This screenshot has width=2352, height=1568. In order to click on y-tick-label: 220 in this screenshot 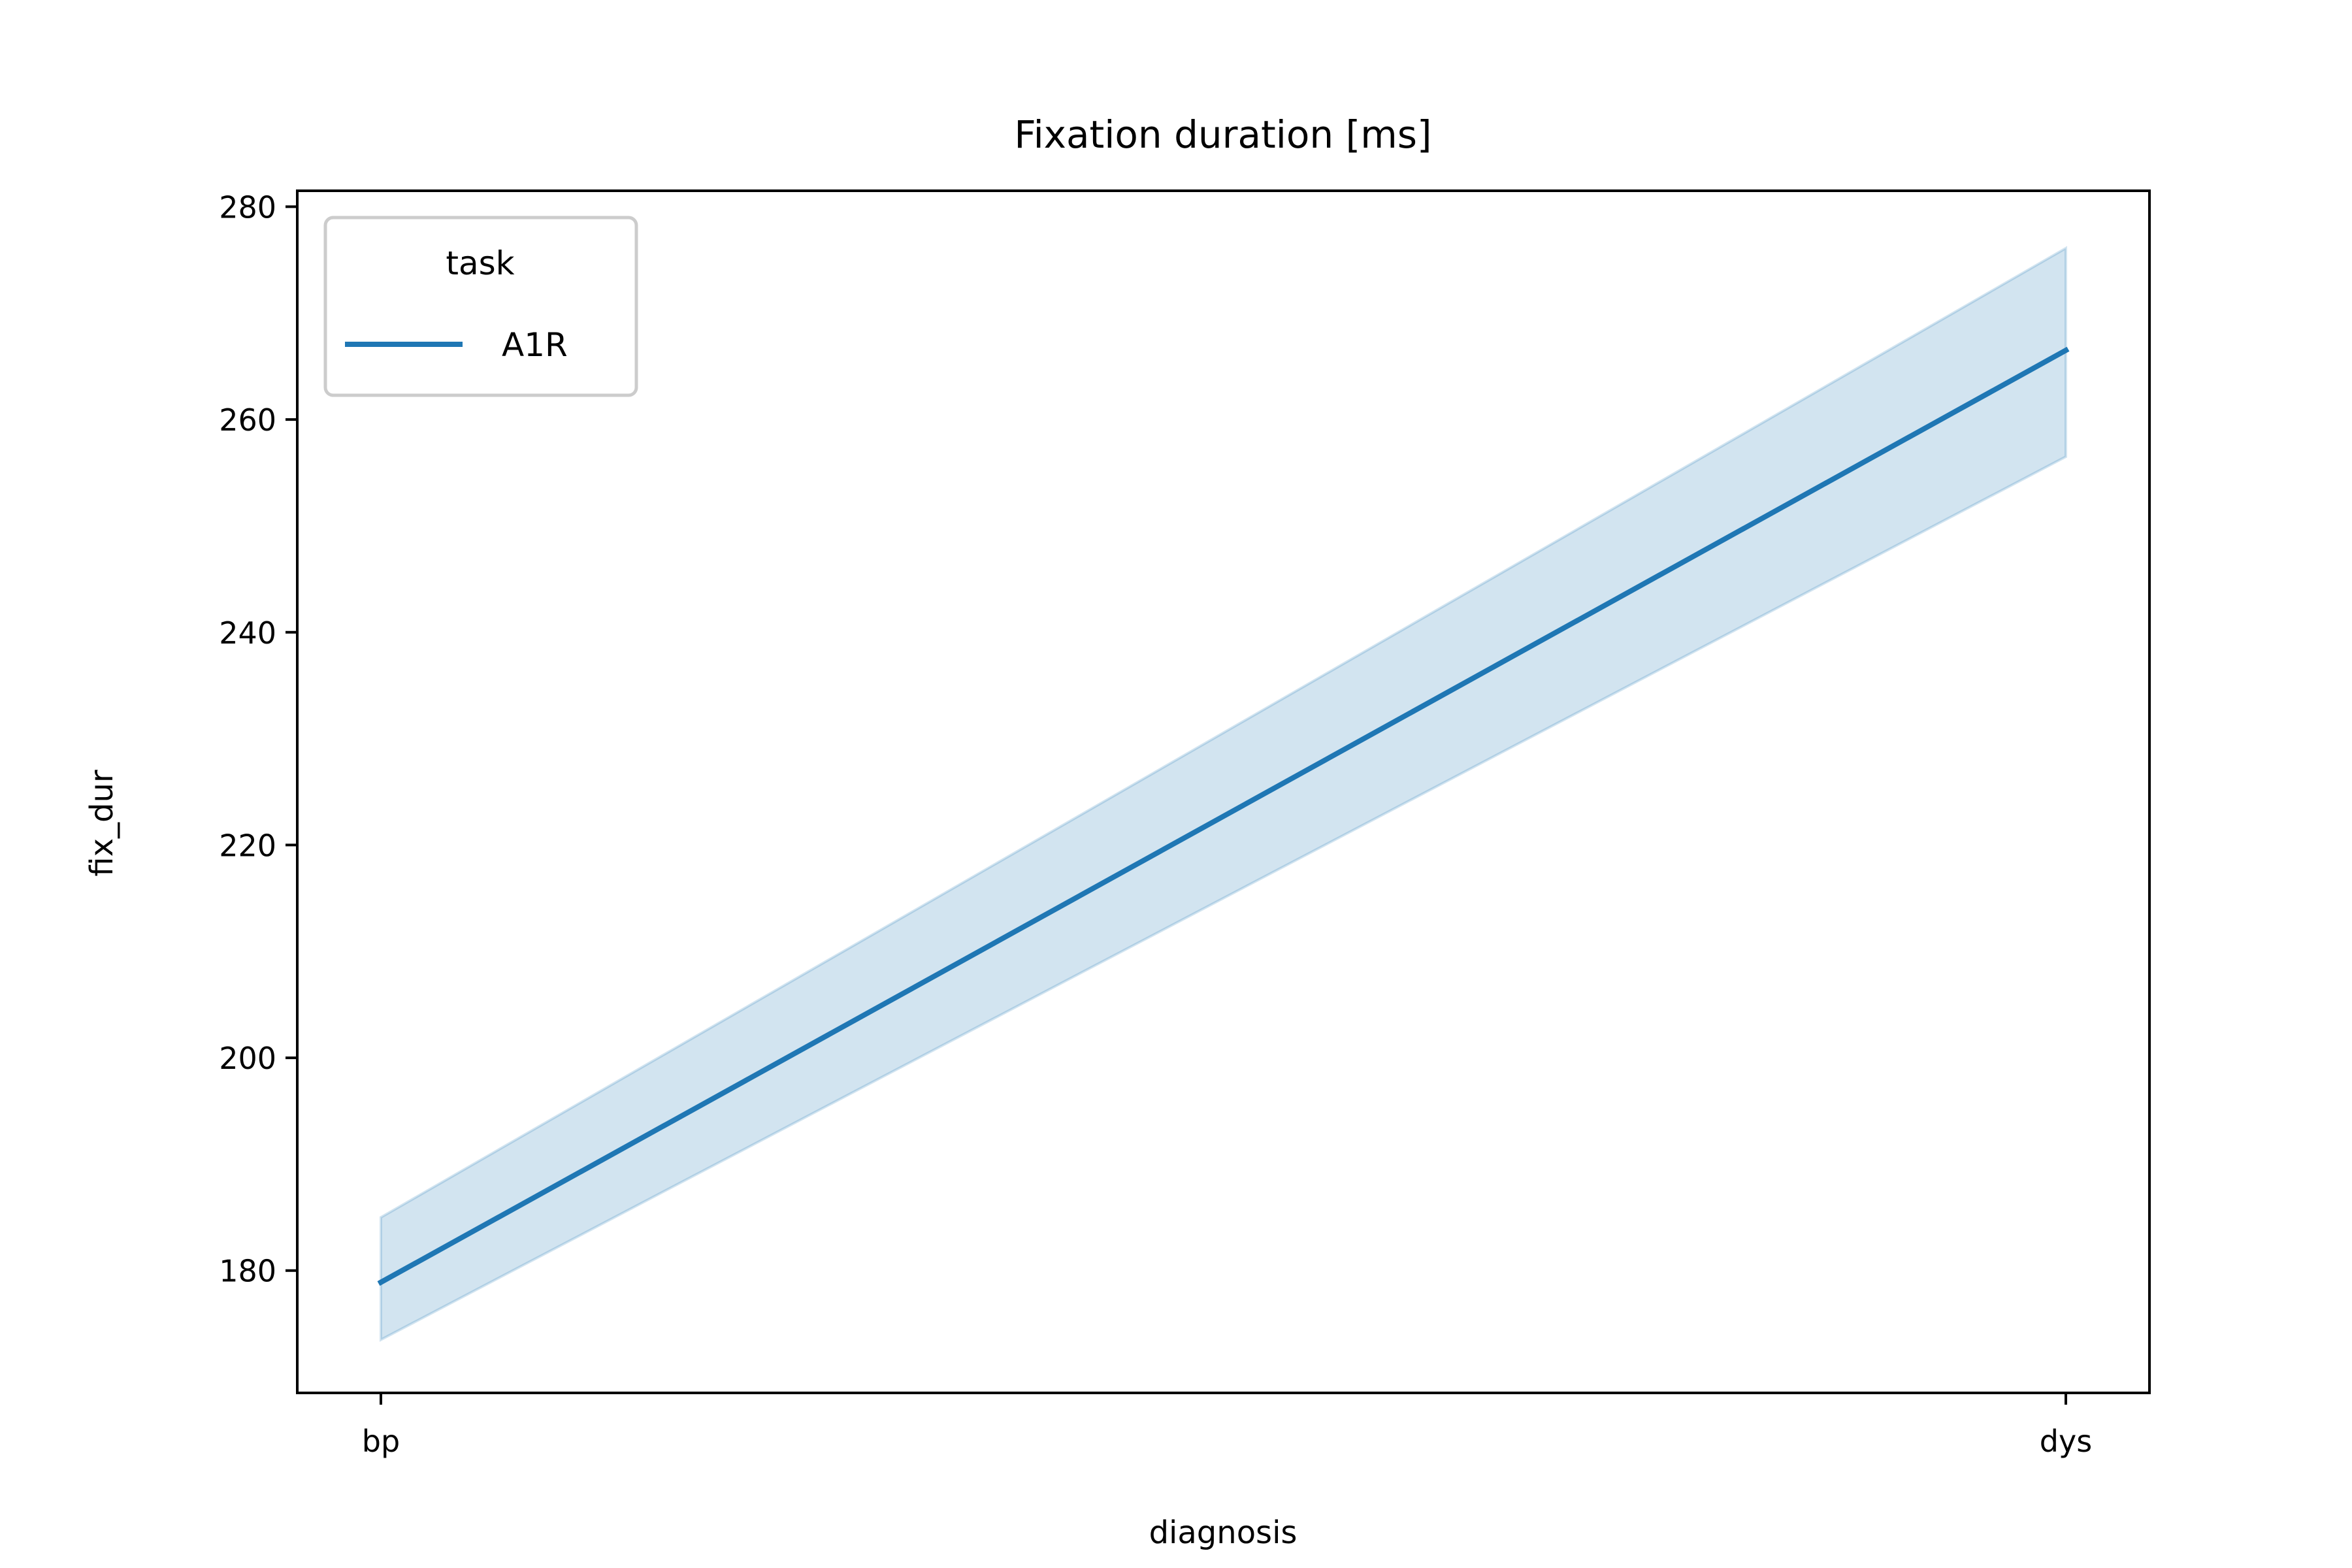, I will do `click(247, 845)`.